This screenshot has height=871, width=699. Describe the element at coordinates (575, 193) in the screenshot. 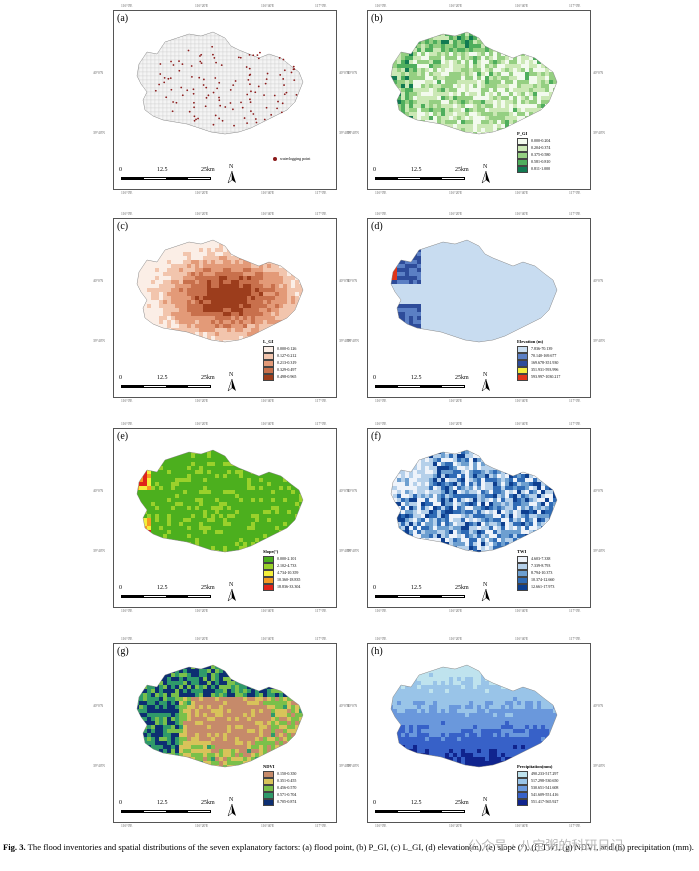

I see `tick-label: 117°0'E` at that location.